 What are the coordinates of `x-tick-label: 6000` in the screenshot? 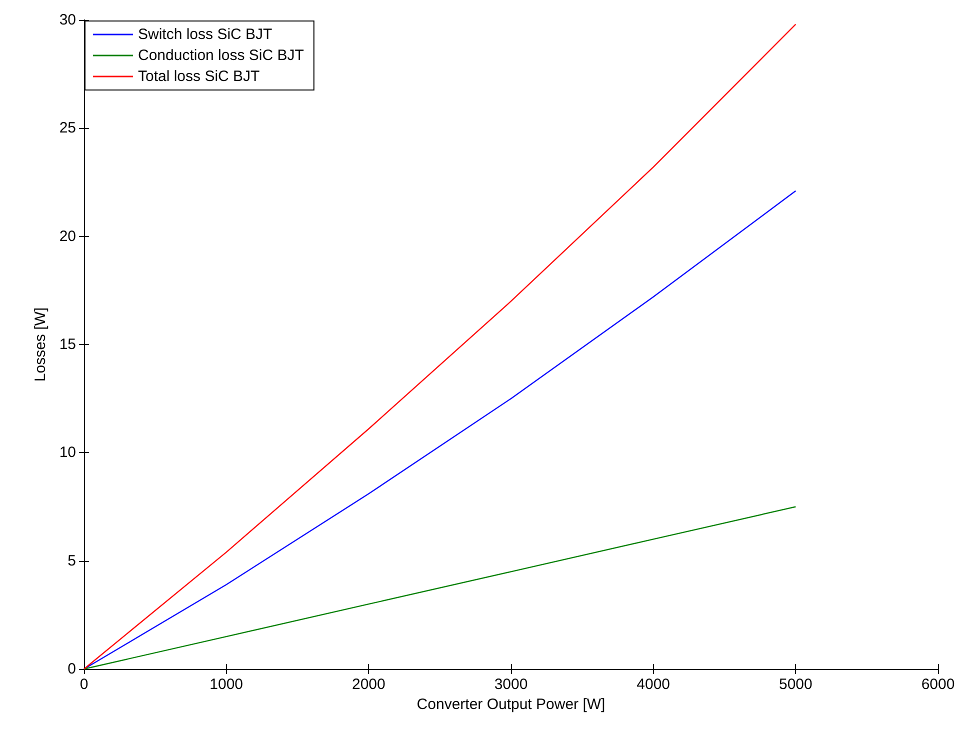 It's located at (938, 684).